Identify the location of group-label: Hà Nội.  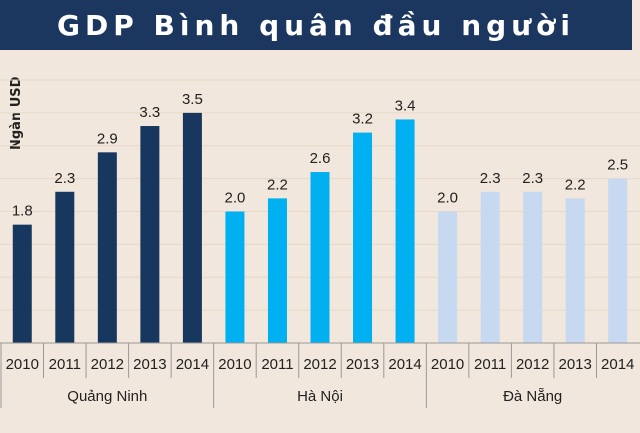
(320, 396).